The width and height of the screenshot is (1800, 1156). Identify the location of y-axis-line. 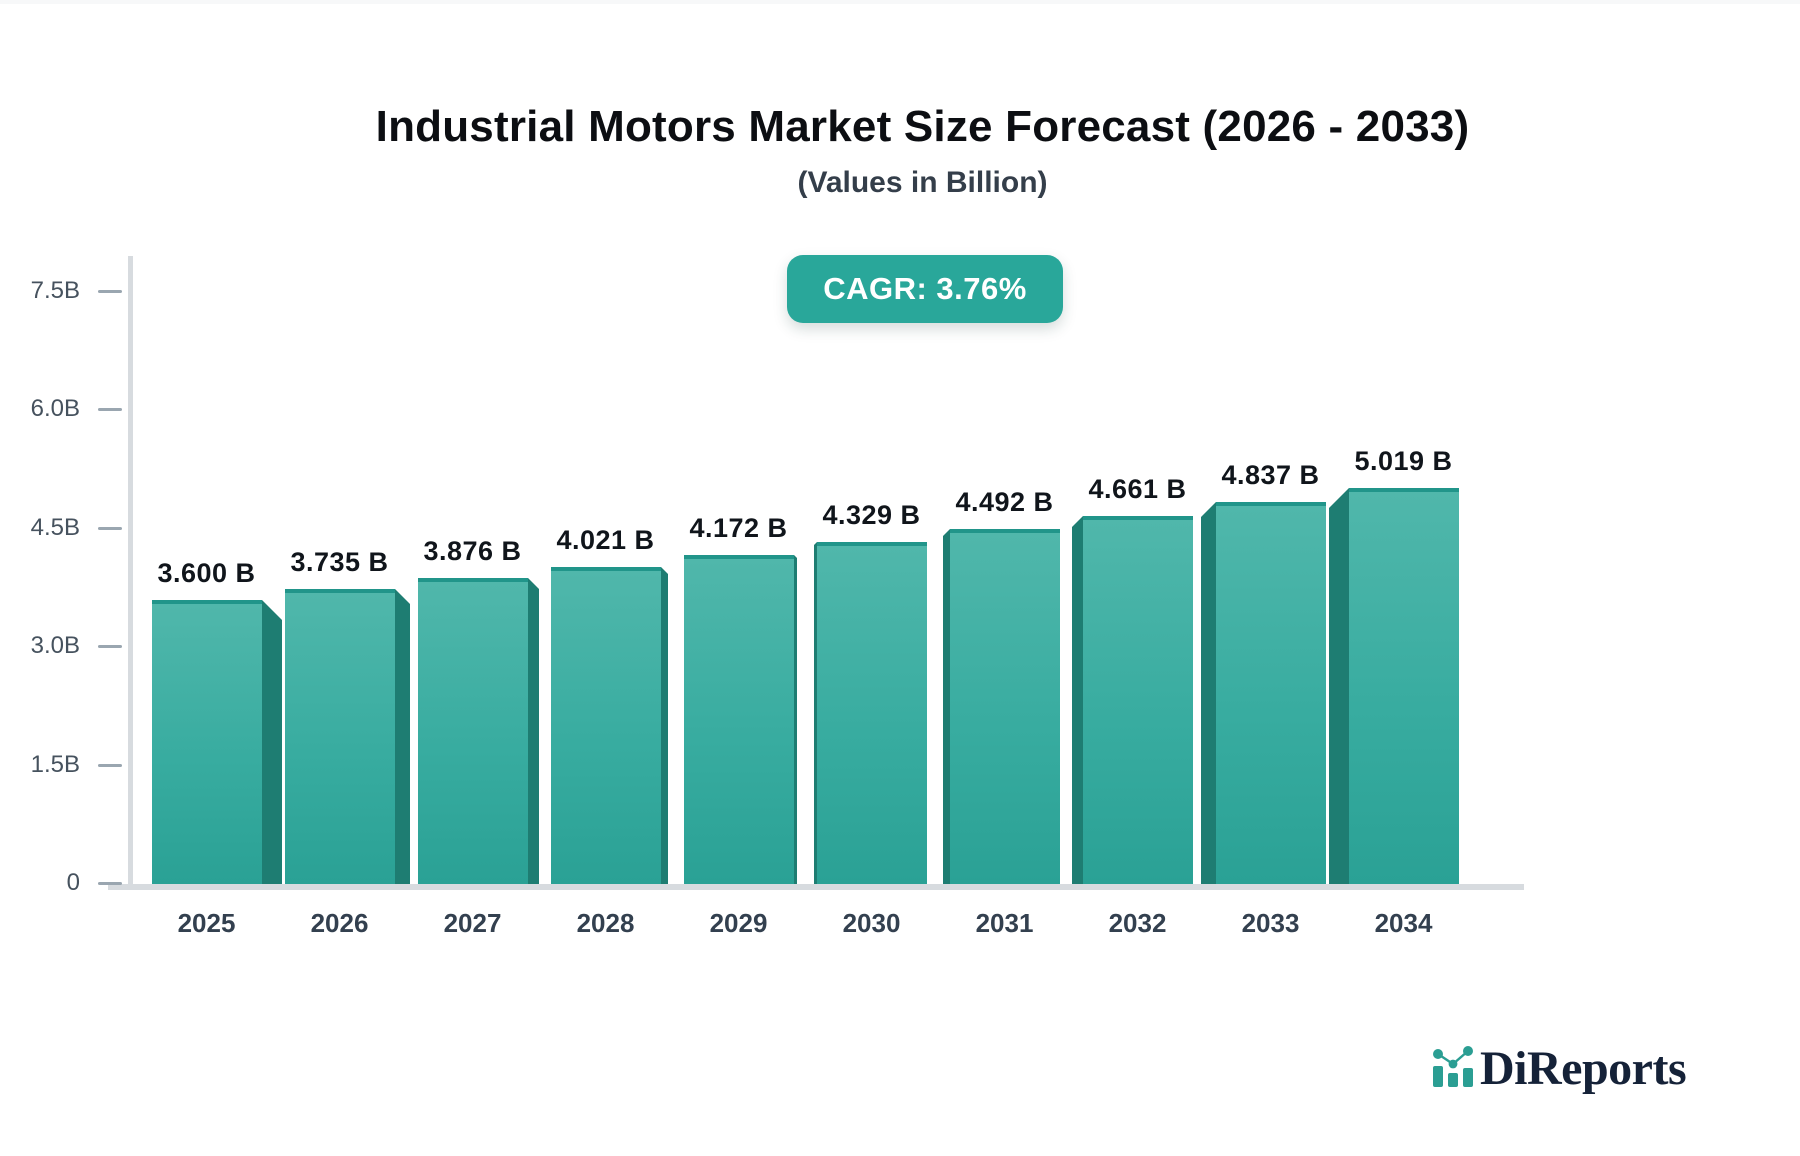
(130, 573).